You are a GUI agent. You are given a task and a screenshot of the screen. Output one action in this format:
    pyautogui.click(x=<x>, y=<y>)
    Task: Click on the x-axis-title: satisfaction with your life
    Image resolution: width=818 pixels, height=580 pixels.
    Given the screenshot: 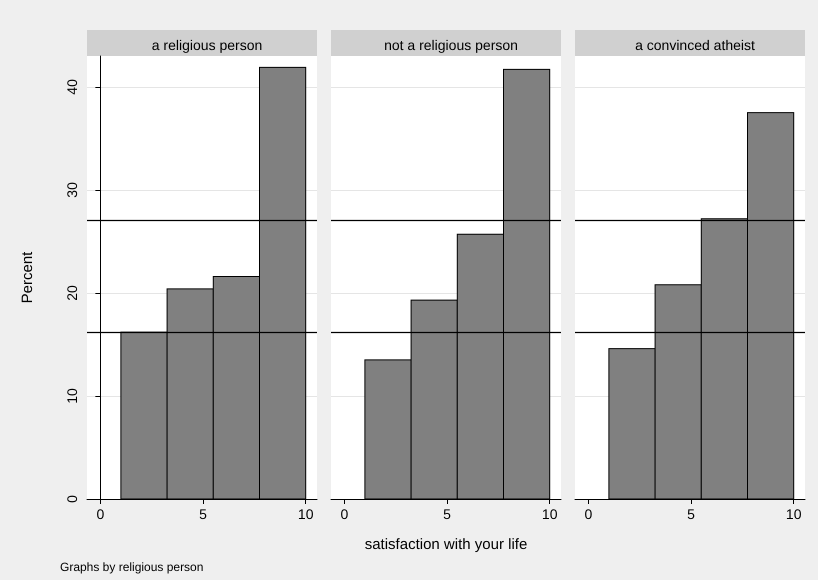 What is the action you would take?
    pyautogui.click(x=446, y=544)
    